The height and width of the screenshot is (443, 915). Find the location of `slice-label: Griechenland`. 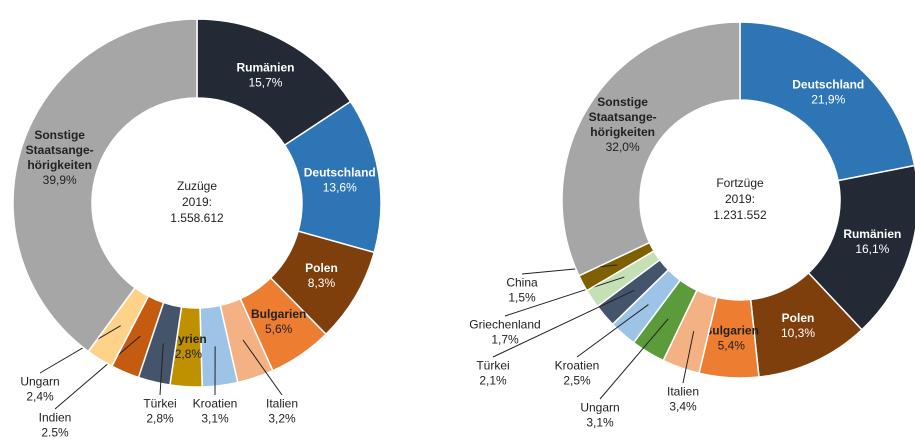

slice-label: Griechenland is located at coordinates (504, 325).